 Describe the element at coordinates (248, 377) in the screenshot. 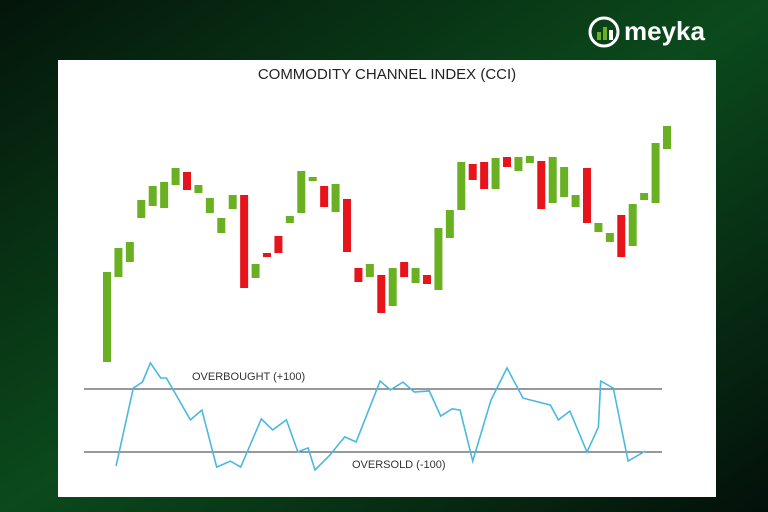

I see `reference-label: OVERBOUGHT (+100)` at that location.